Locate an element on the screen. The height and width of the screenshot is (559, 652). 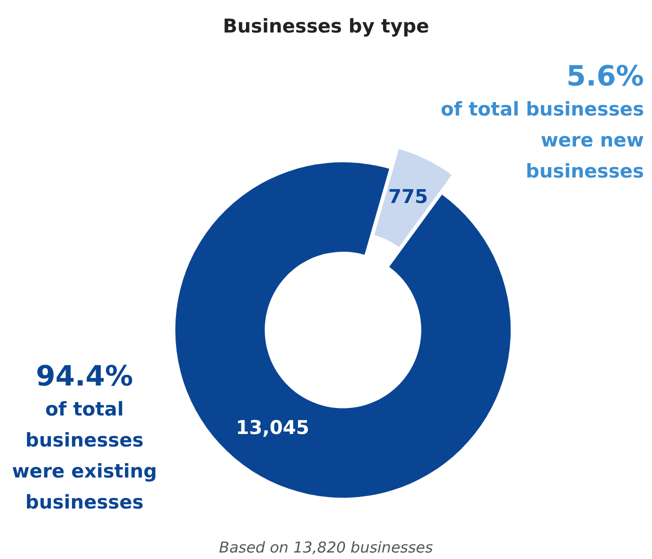
text: Based on 13,820 businesses is located at coordinates (326, 547).